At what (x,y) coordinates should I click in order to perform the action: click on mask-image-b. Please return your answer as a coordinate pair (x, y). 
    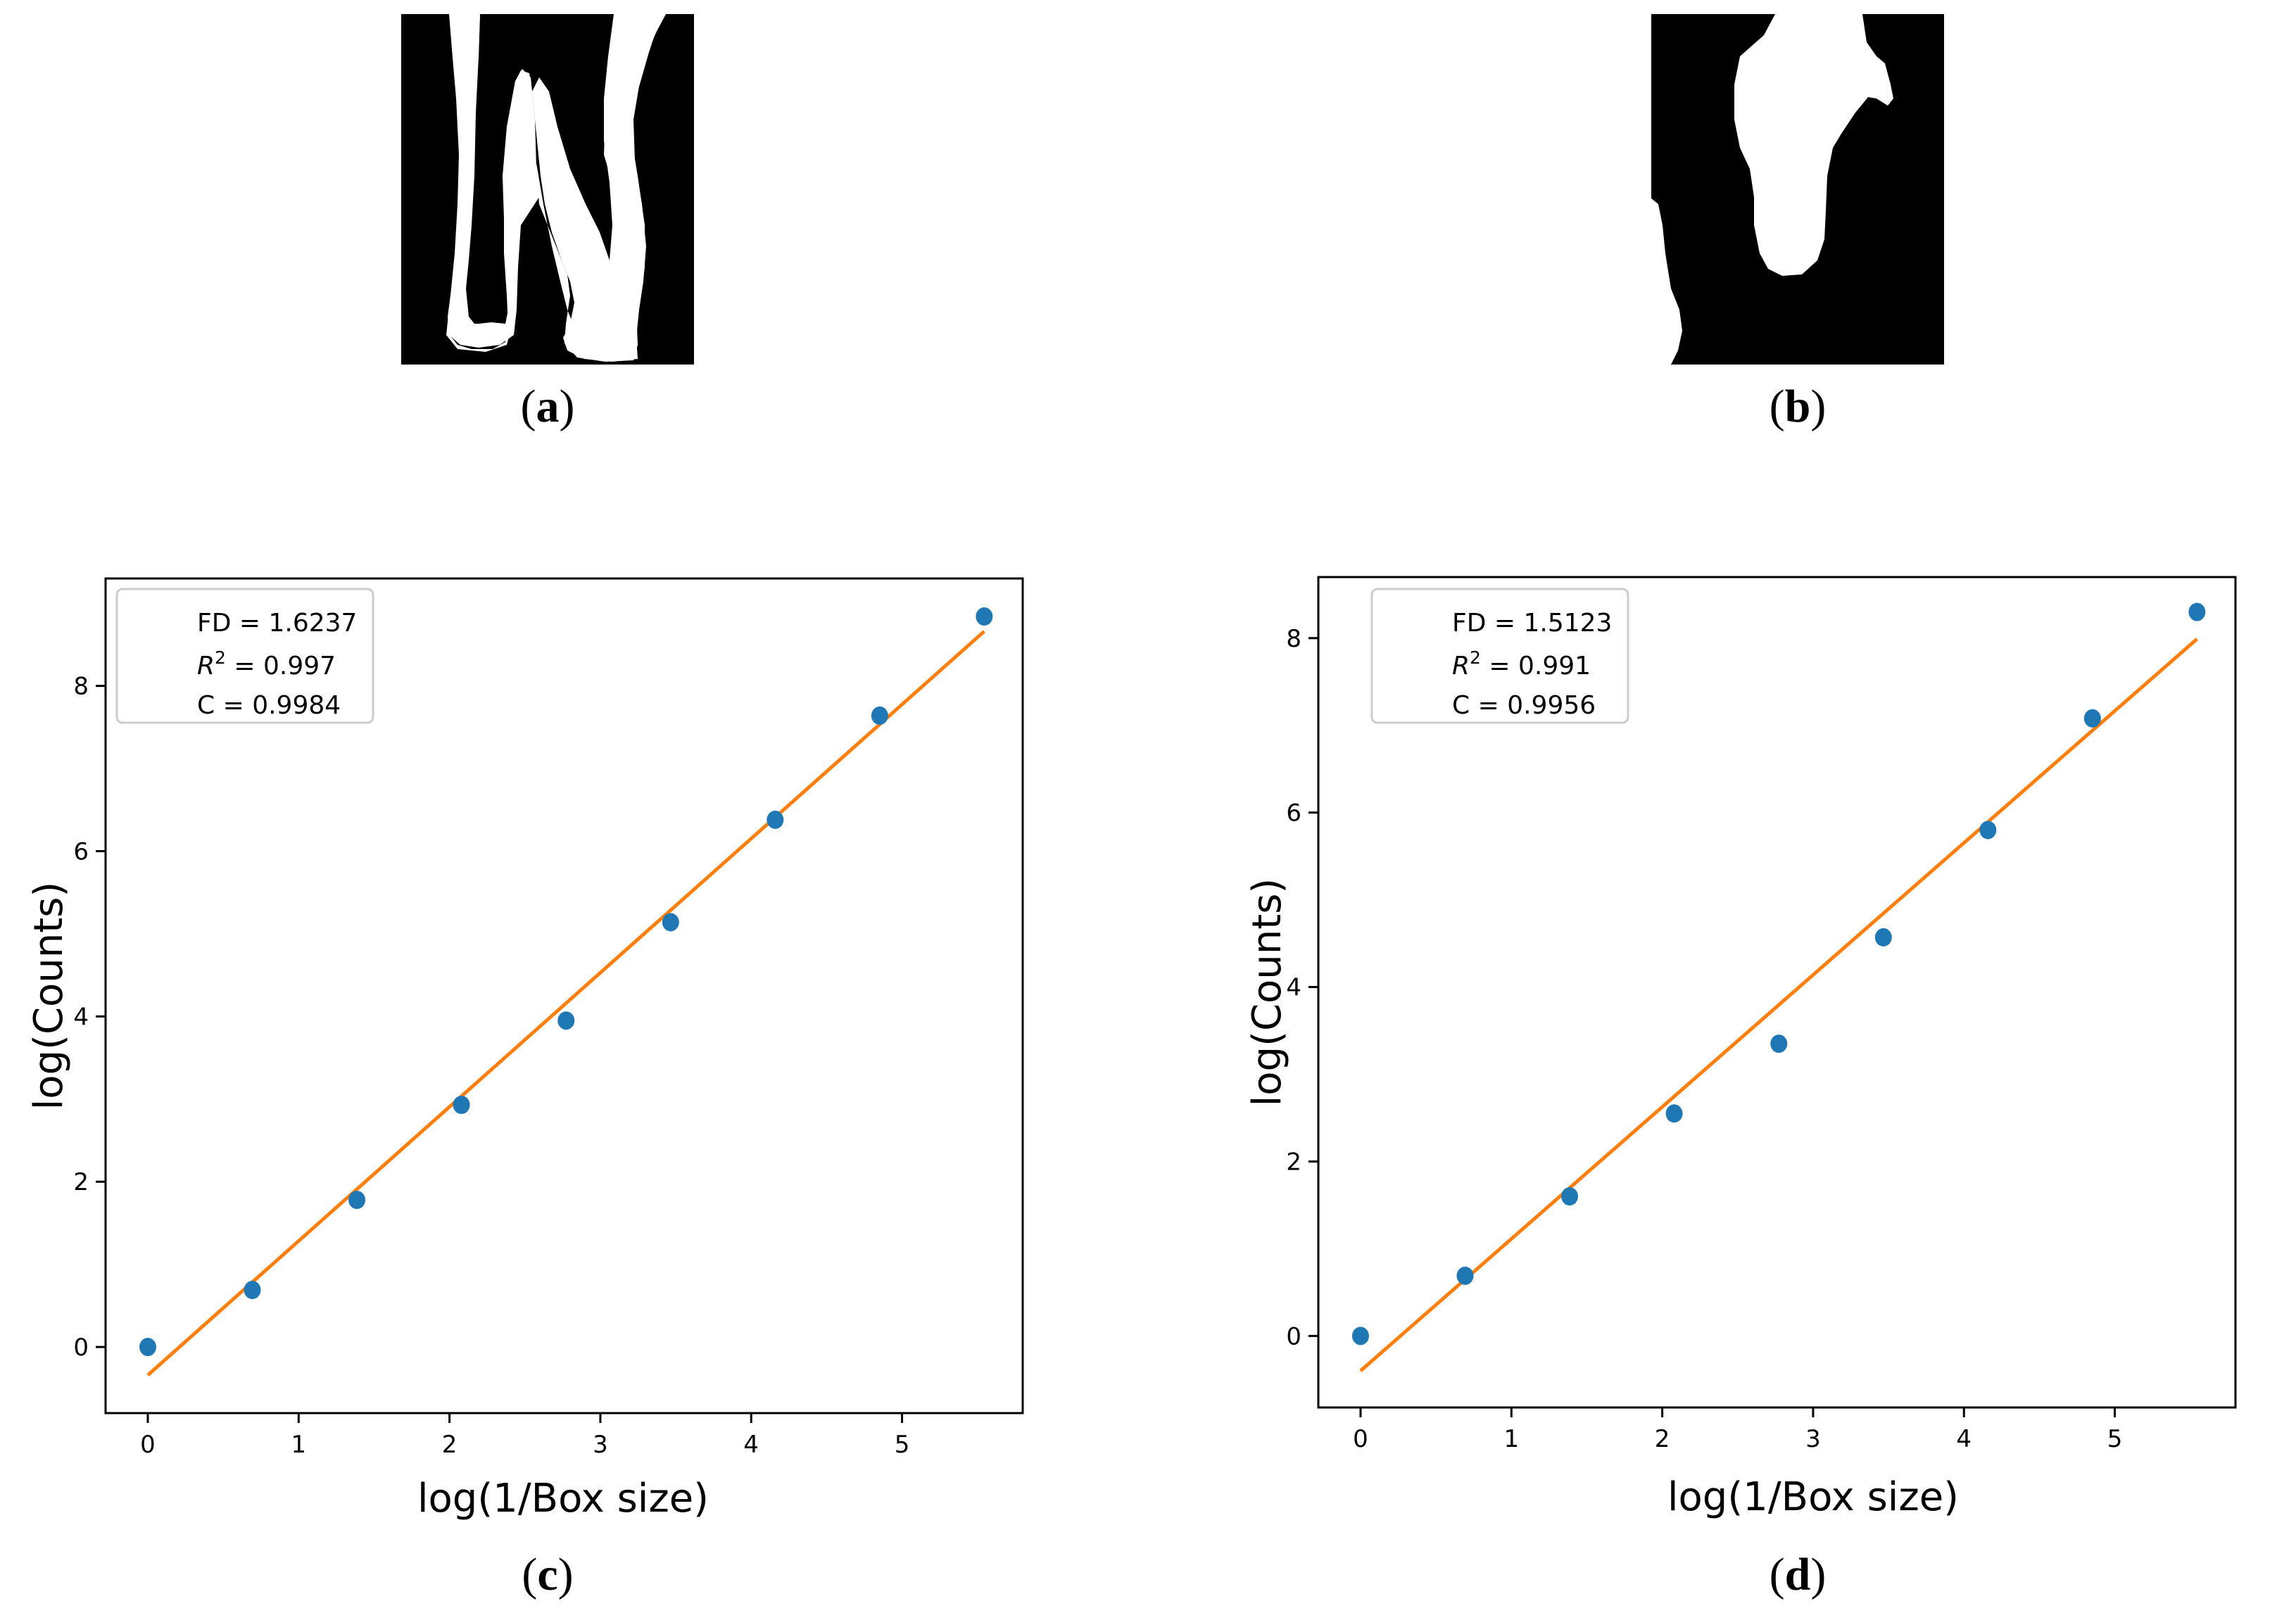
    Looking at the image, I should click on (1797, 189).